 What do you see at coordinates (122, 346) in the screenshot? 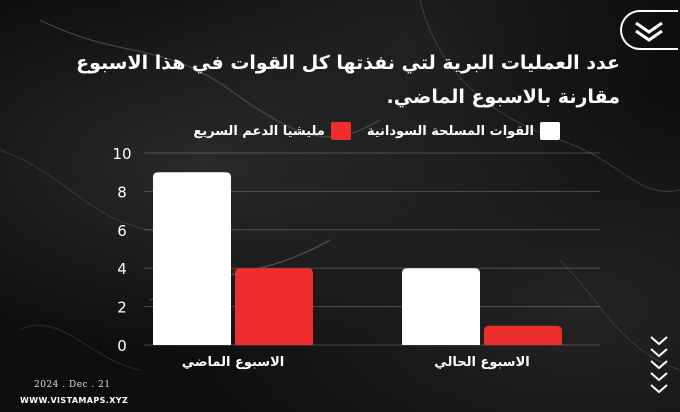
I see `y-tick-label: 0` at bounding box center [122, 346].